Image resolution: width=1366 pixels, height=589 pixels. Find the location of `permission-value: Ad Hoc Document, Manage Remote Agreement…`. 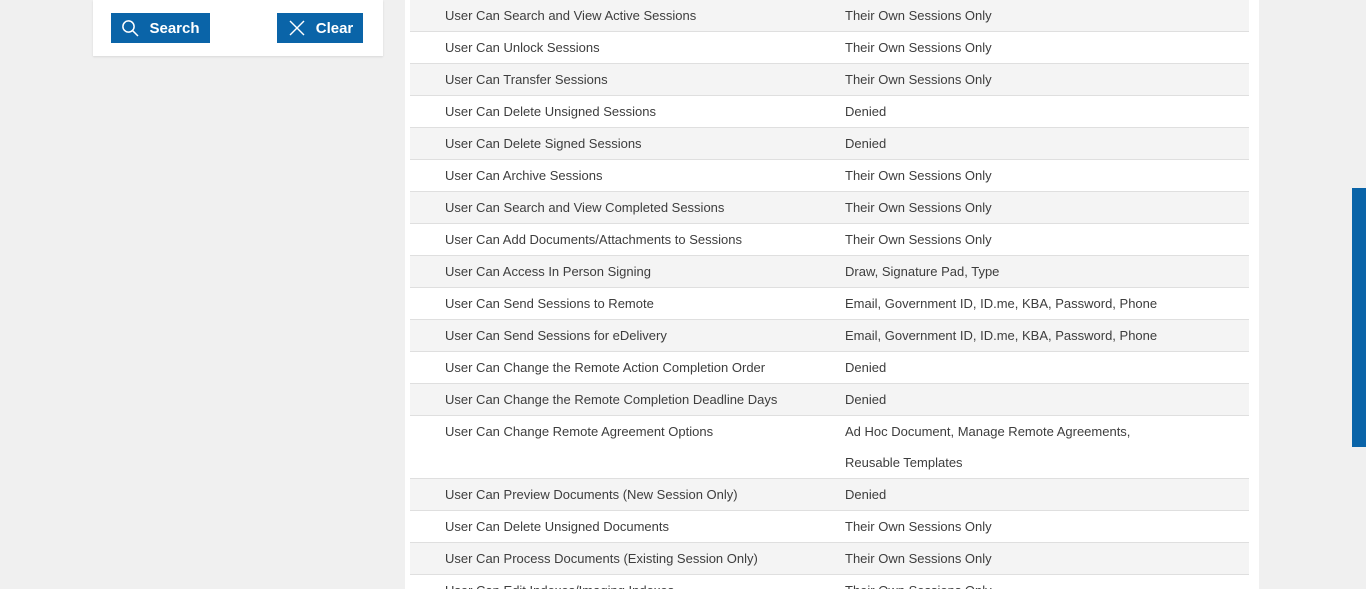

permission-value: Ad Hoc Document, Manage Remote Agreement… is located at coordinates (988, 447).